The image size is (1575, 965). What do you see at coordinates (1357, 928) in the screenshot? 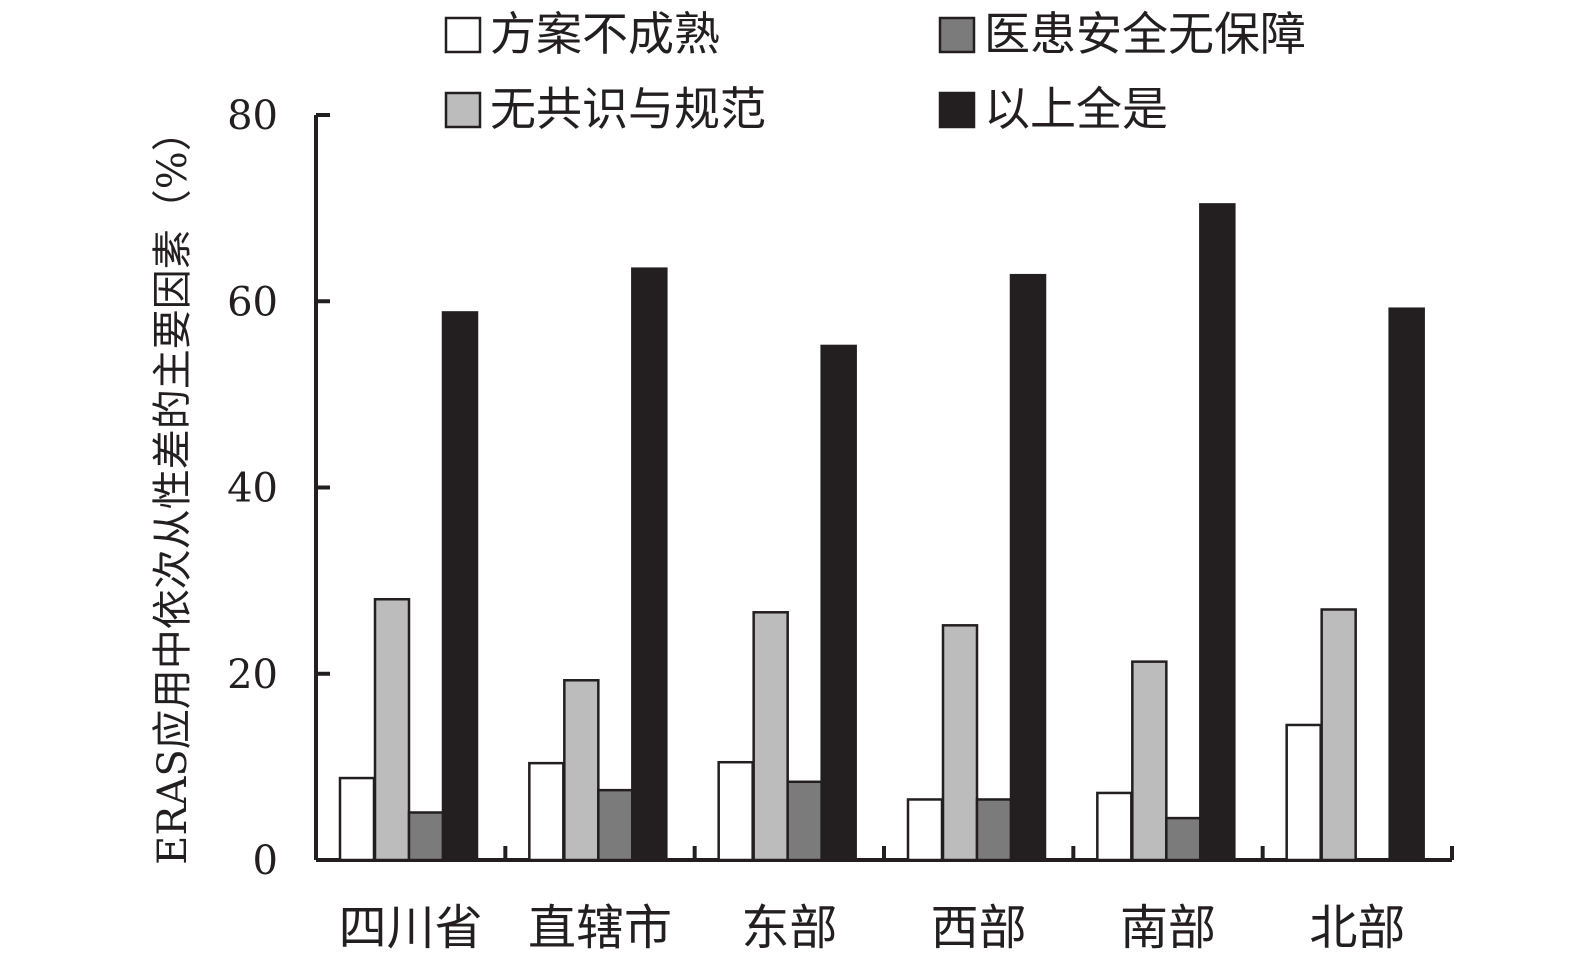
I see `x-category-label: 北部` at bounding box center [1357, 928].